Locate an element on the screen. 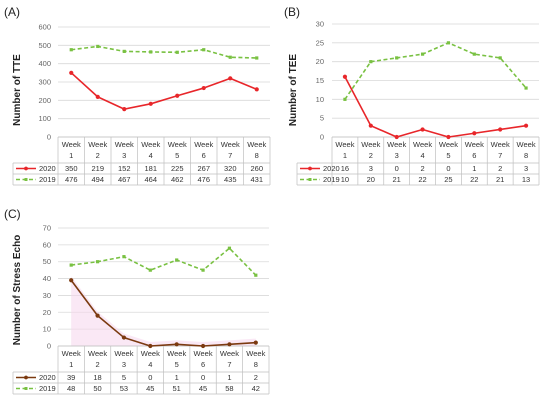 Image resolution: width=550 pixels, height=410 pixels. table-cell-value: 48 is located at coordinates (71, 388).